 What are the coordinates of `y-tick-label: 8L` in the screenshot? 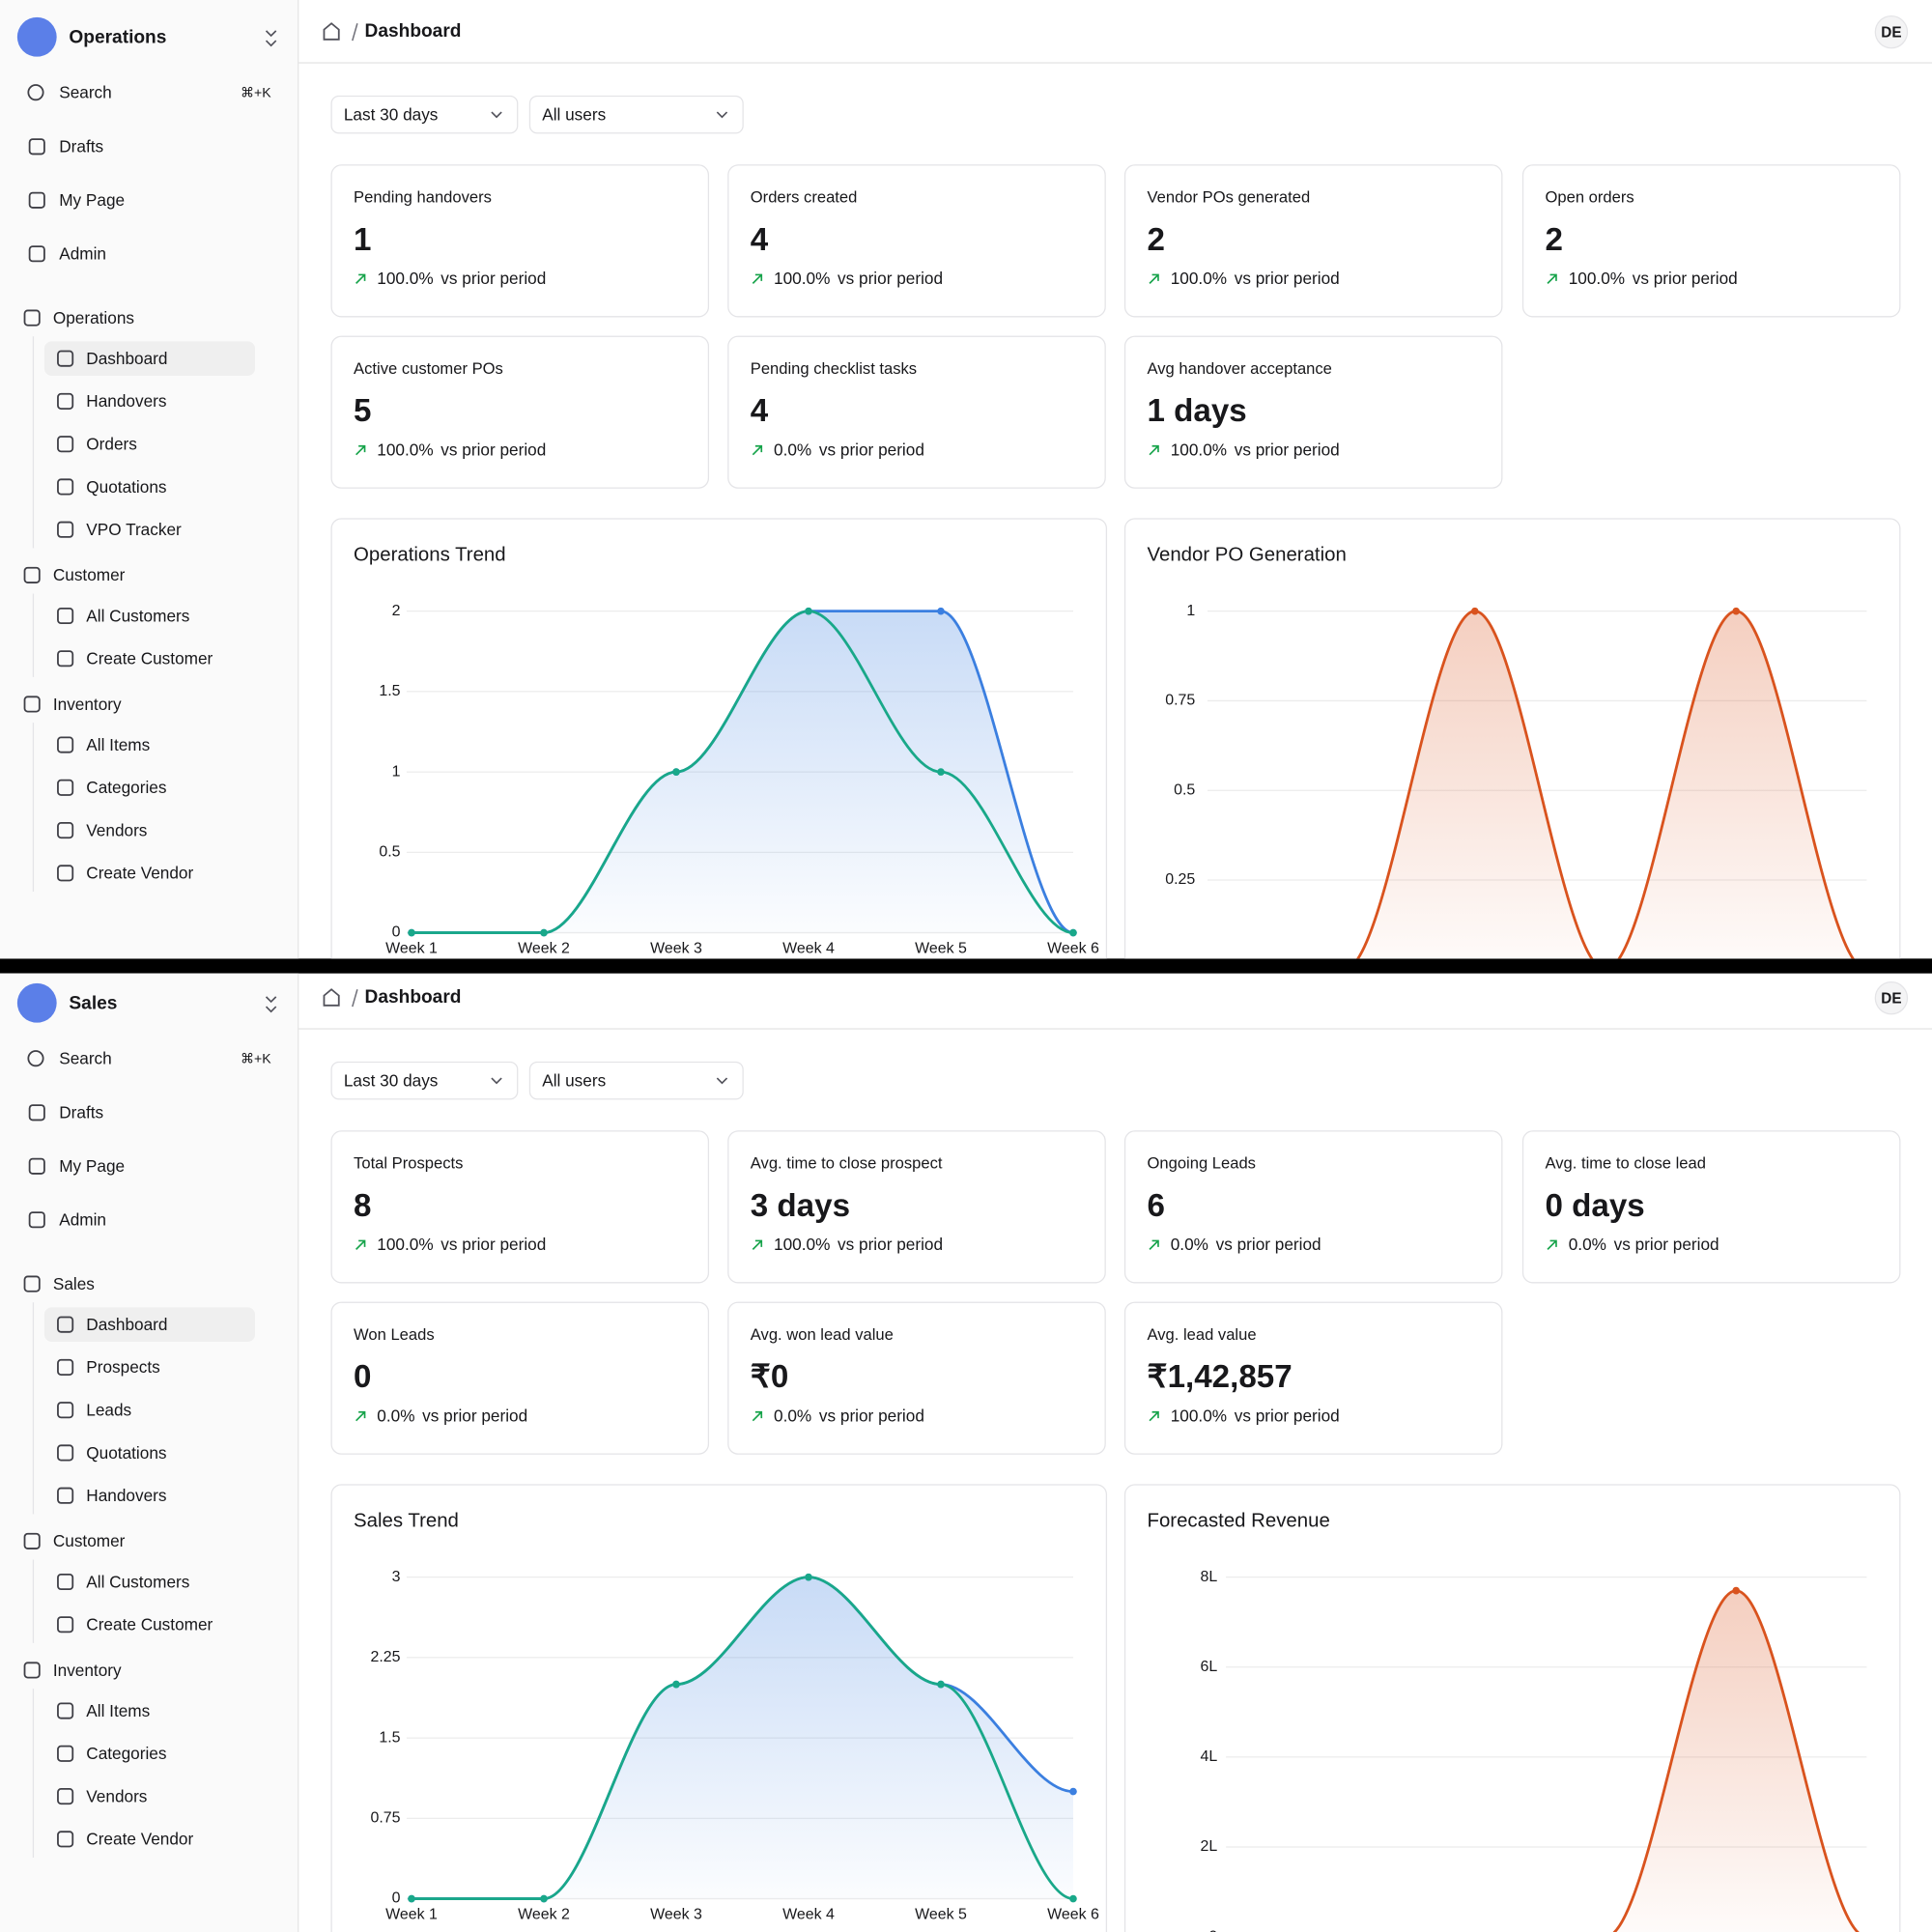 It's located at (1208, 1577).